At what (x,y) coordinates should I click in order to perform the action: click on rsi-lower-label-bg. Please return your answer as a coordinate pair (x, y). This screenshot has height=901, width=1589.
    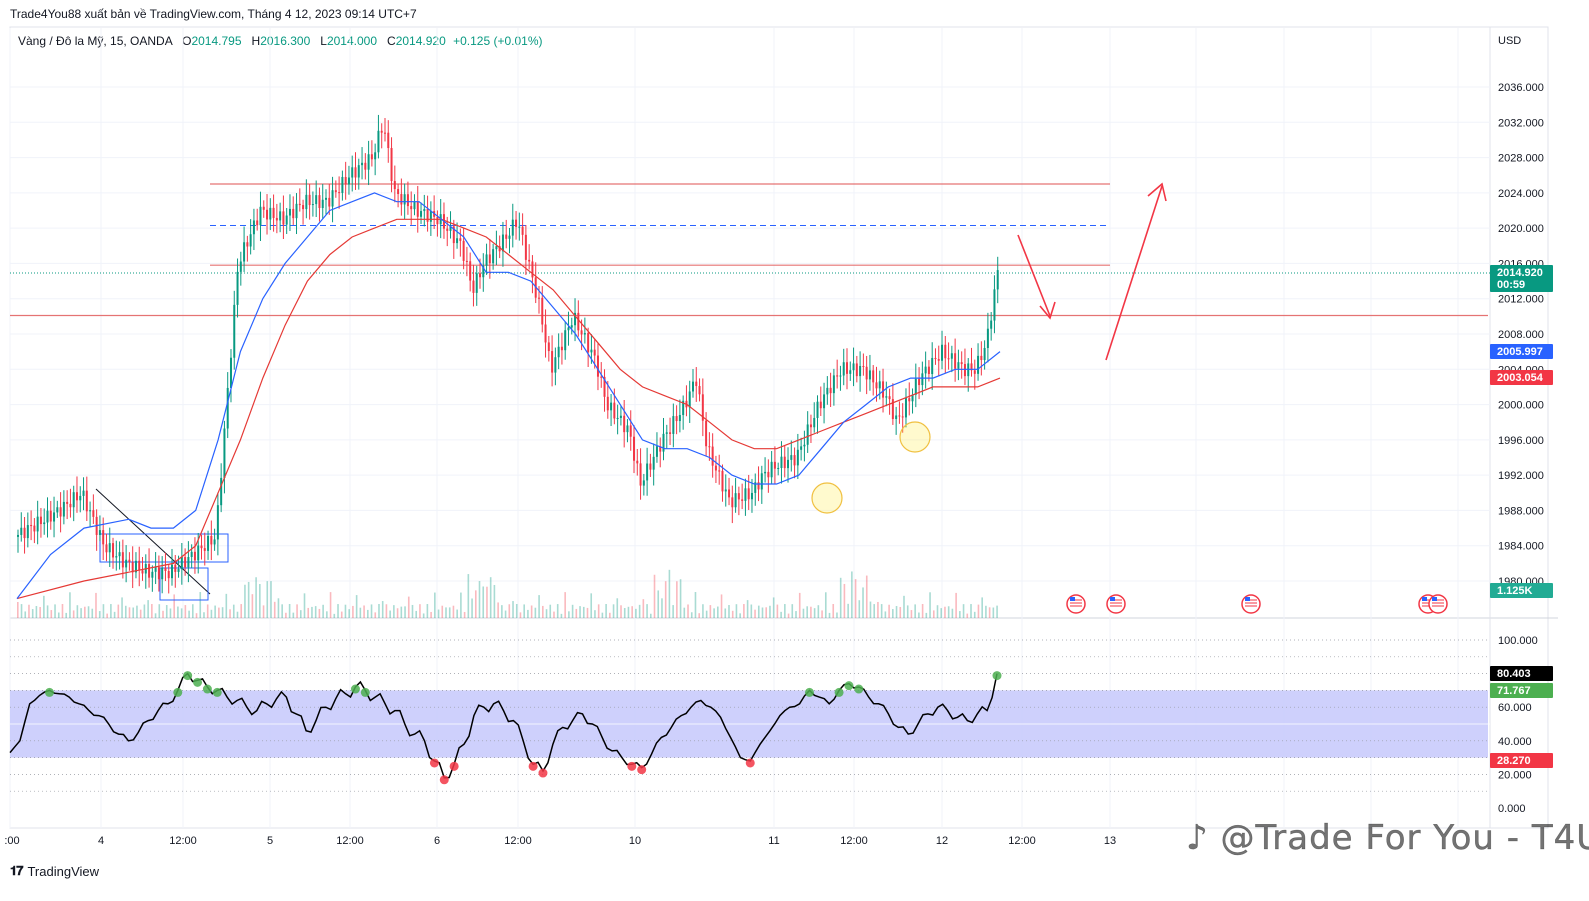
    Looking at the image, I should click on (1521, 760).